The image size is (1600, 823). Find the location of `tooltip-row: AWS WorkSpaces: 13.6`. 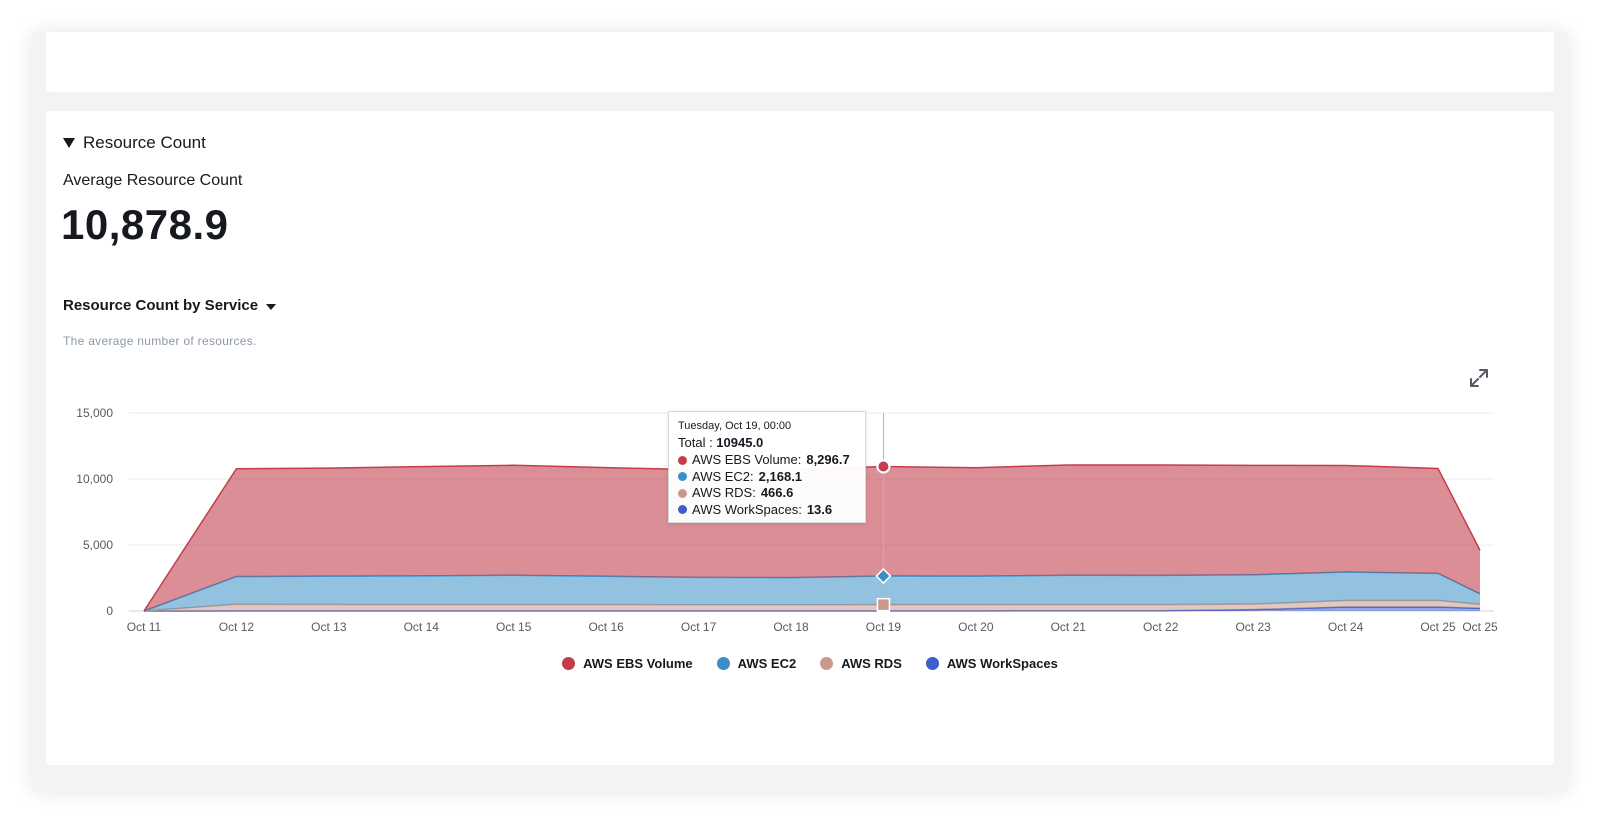

tooltip-row: AWS WorkSpaces: 13.6 is located at coordinates (767, 510).